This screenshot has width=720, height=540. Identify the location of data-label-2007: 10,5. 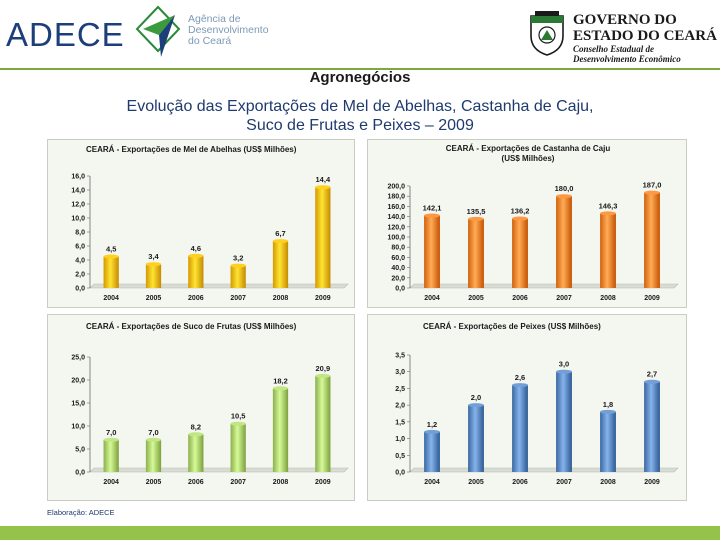
(238, 416).